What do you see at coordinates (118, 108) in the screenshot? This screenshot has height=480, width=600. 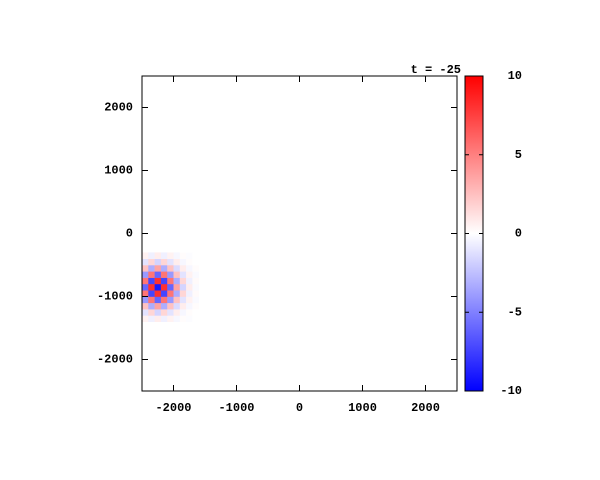 I see `y-tick-label: 2000` at bounding box center [118, 108].